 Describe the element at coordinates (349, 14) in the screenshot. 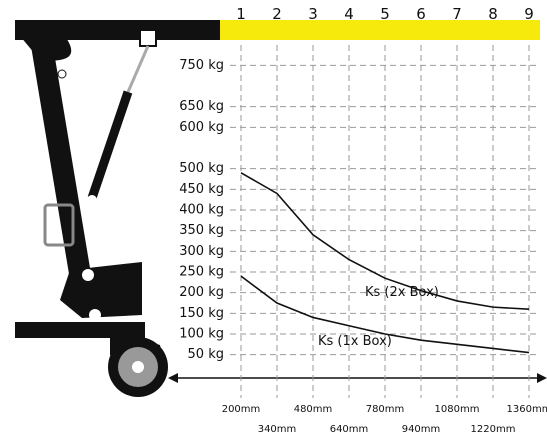

I see `position-label: 4` at that location.